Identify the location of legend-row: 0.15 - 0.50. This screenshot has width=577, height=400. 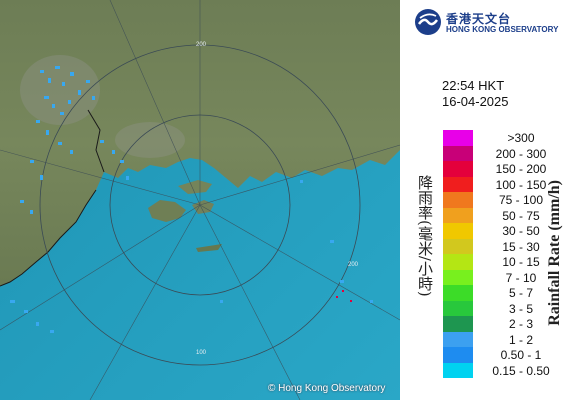
(503, 370).